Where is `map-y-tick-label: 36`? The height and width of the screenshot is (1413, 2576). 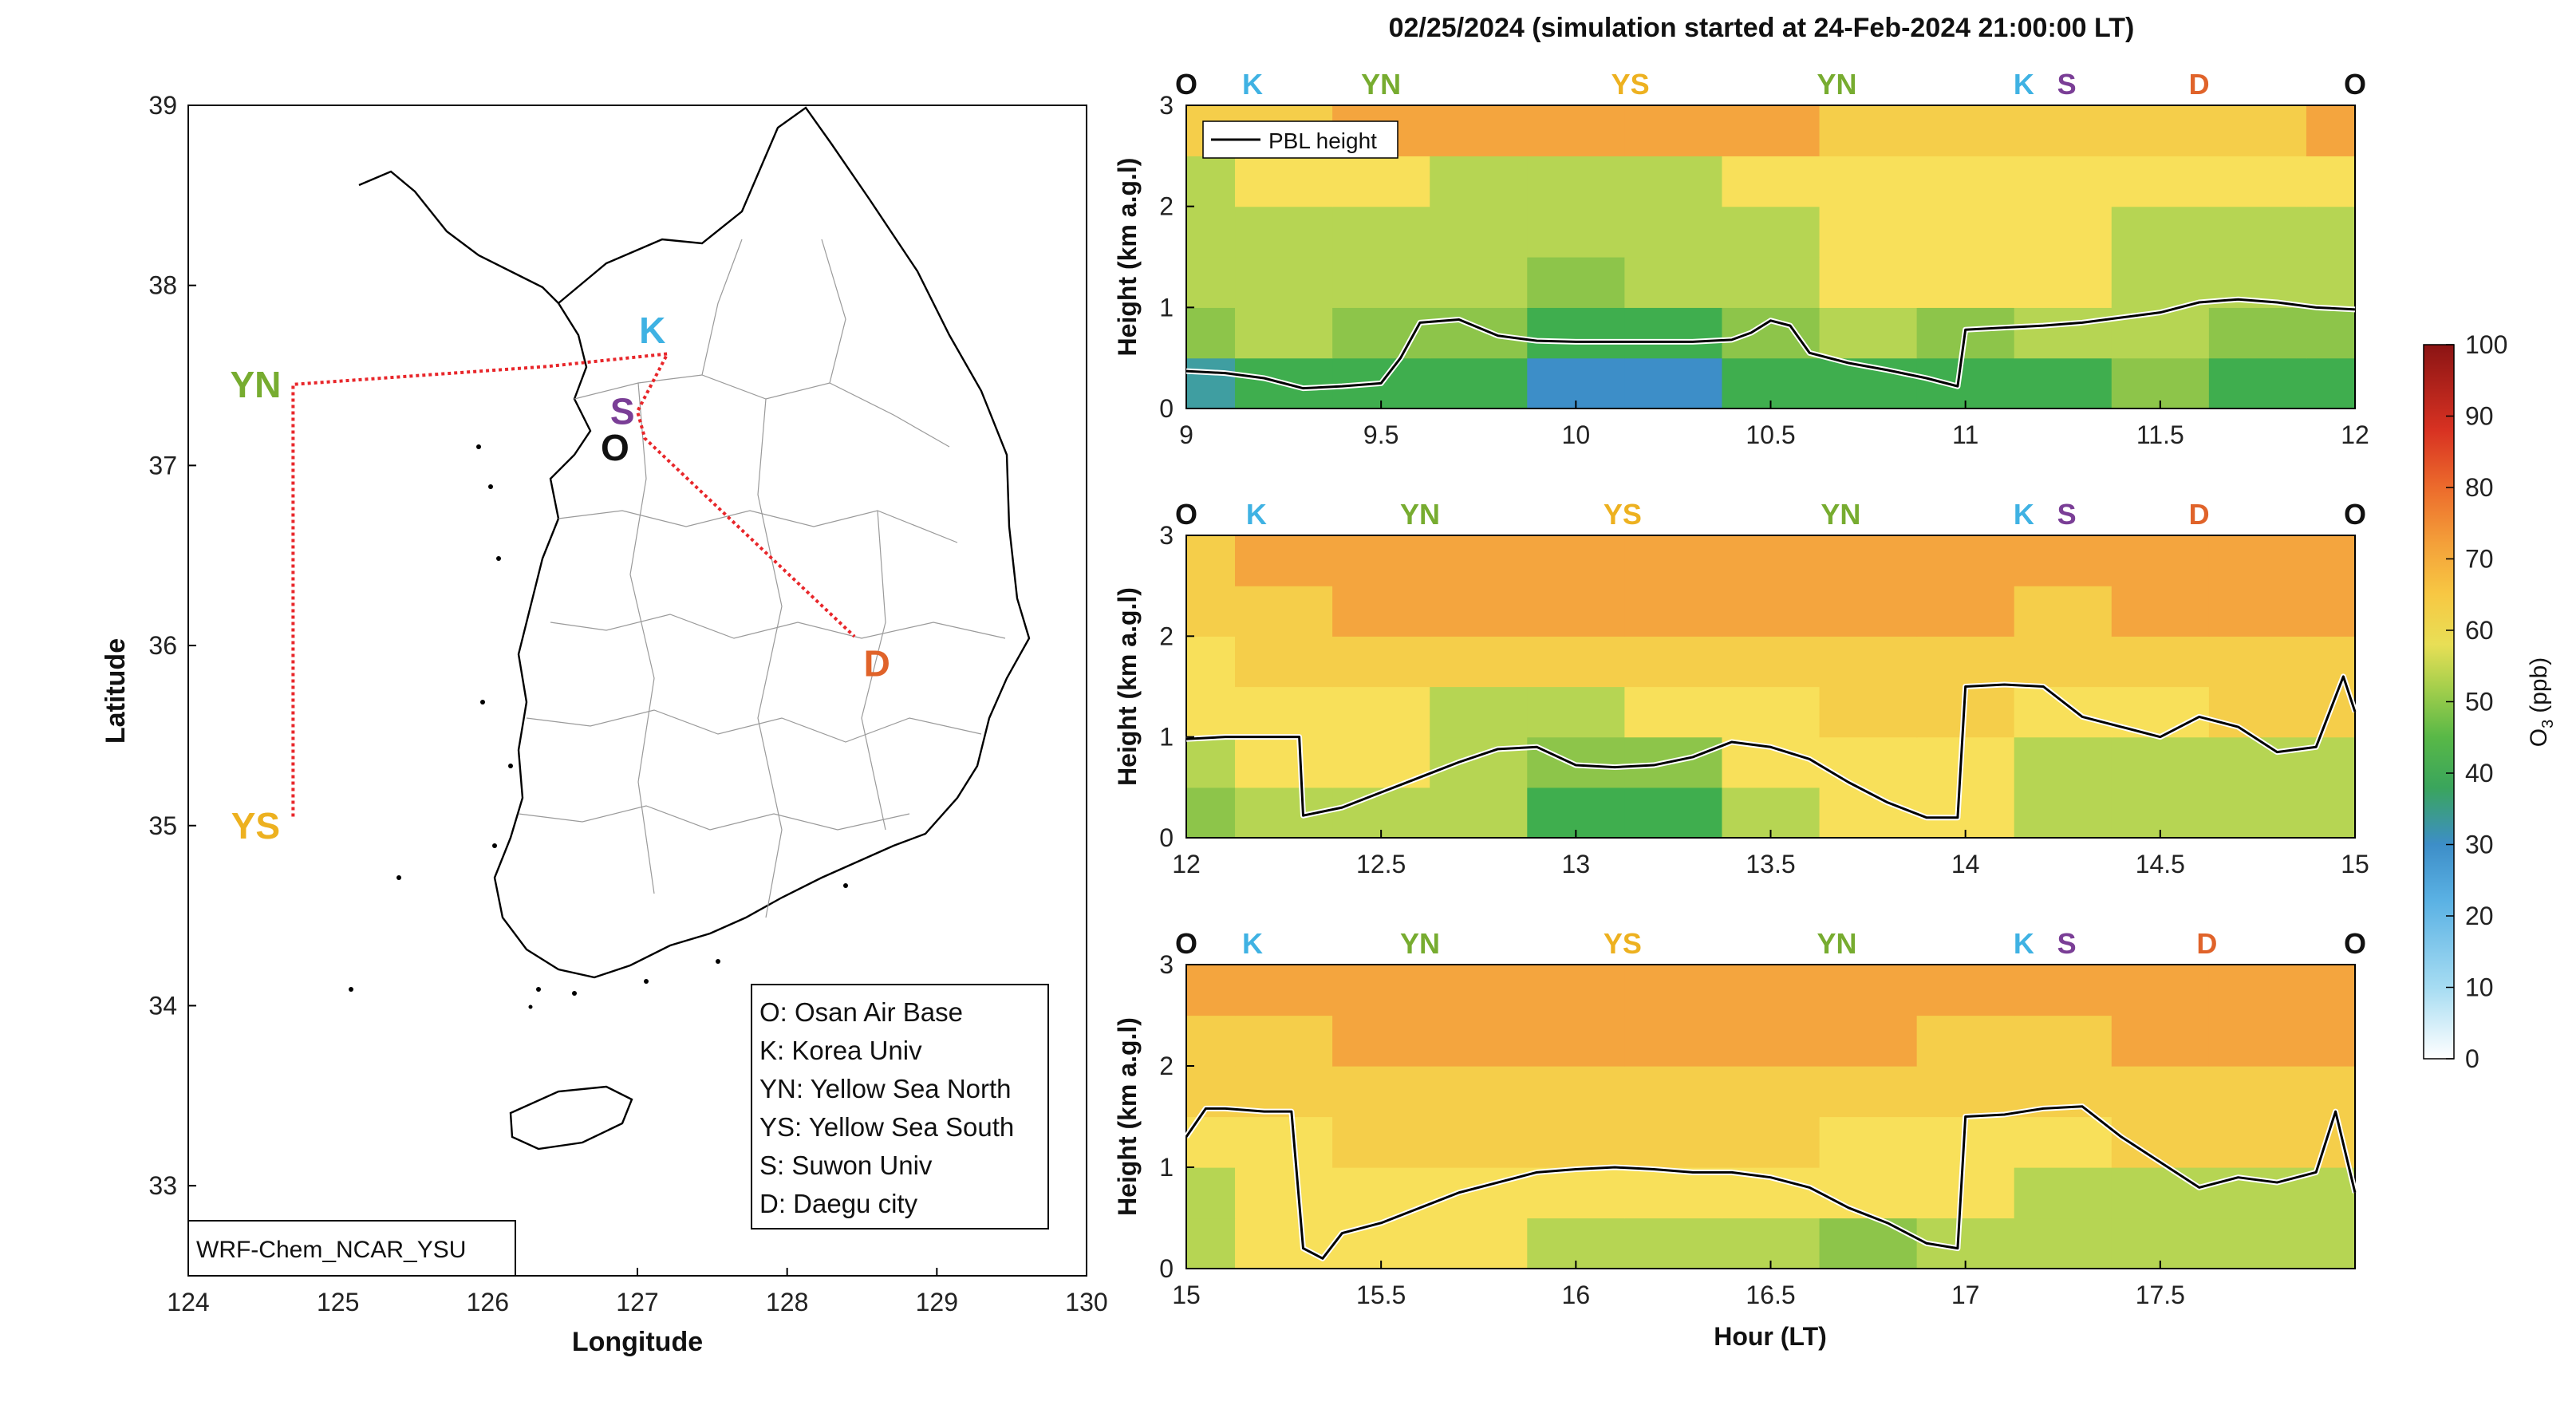
map-y-tick-label: 36 is located at coordinates (163, 645).